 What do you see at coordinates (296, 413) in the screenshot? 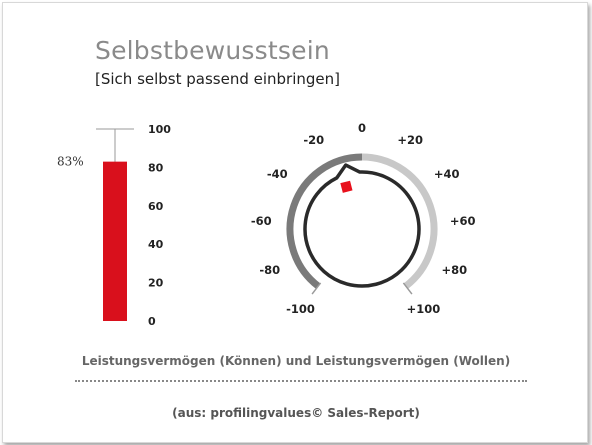
I see `source-note: (aus: profilingvalues© Sales-Report)` at bounding box center [296, 413].